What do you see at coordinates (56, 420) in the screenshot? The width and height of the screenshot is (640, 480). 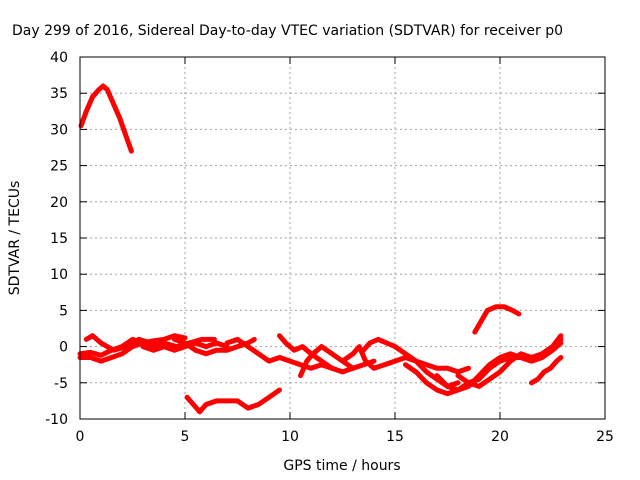 I see `y-tick-label: -10` at bounding box center [56, 420].